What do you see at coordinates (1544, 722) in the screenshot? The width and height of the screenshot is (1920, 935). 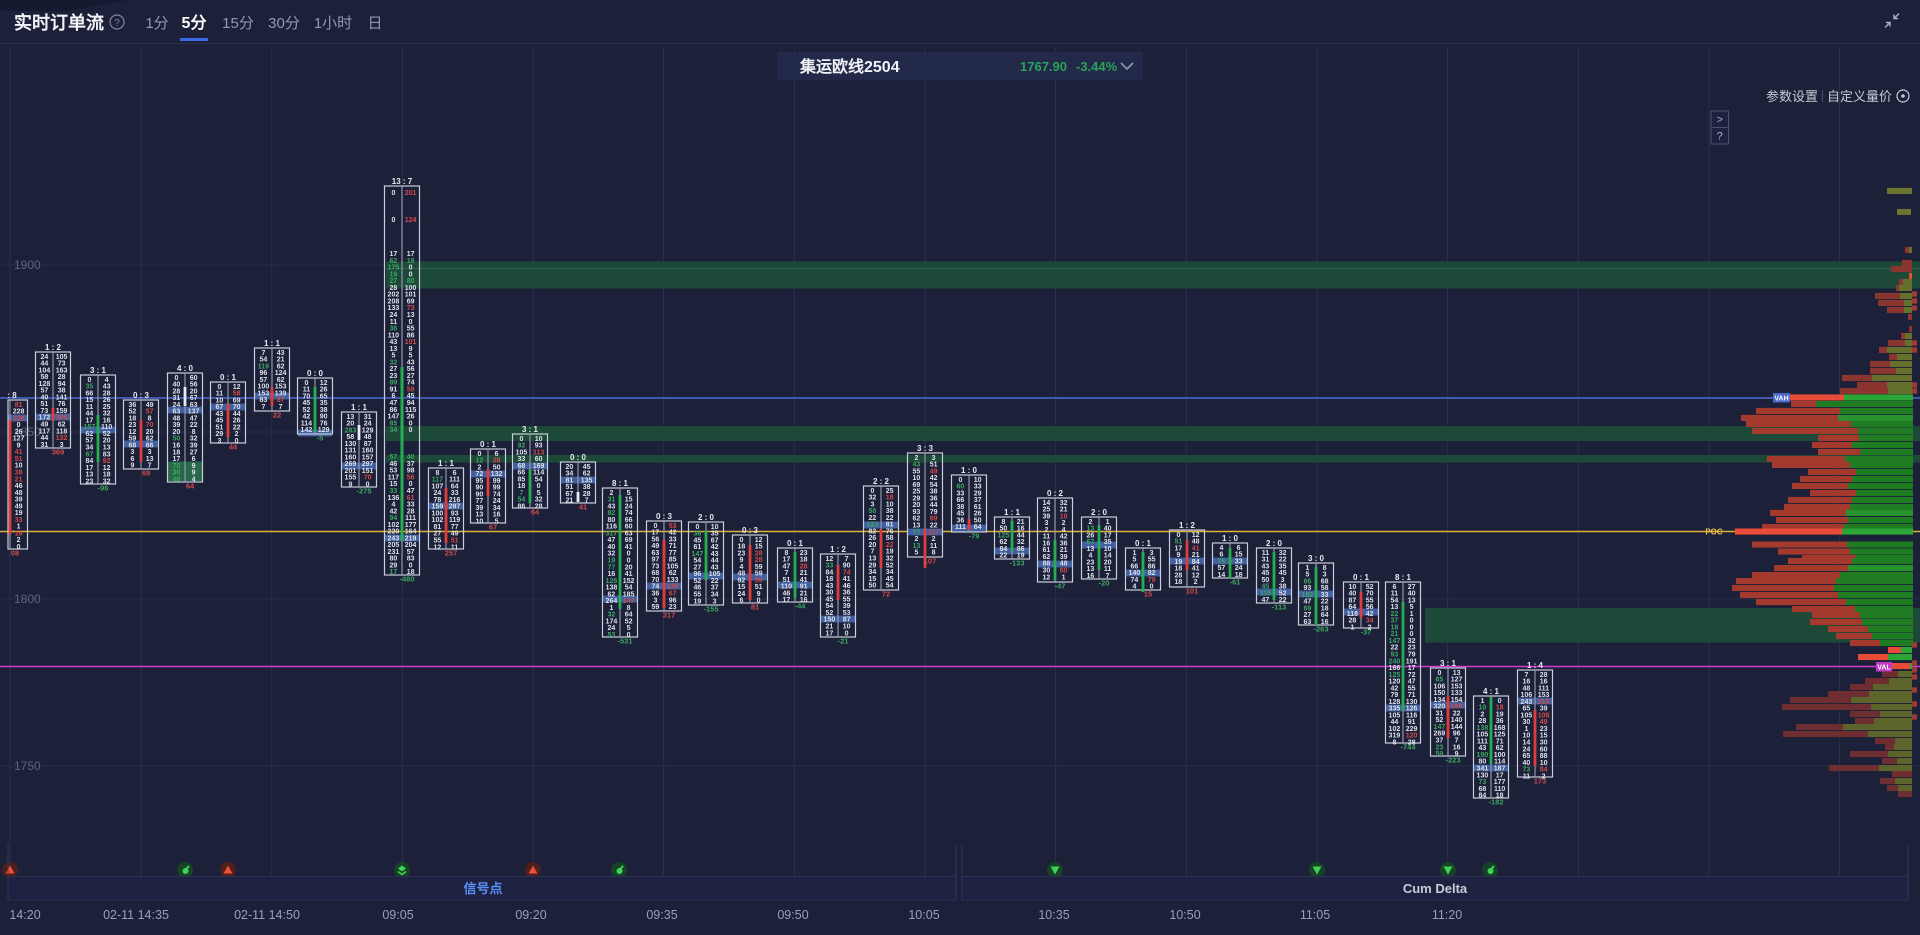 I see `svg-text: 49` at bounding box center [1544, 722].